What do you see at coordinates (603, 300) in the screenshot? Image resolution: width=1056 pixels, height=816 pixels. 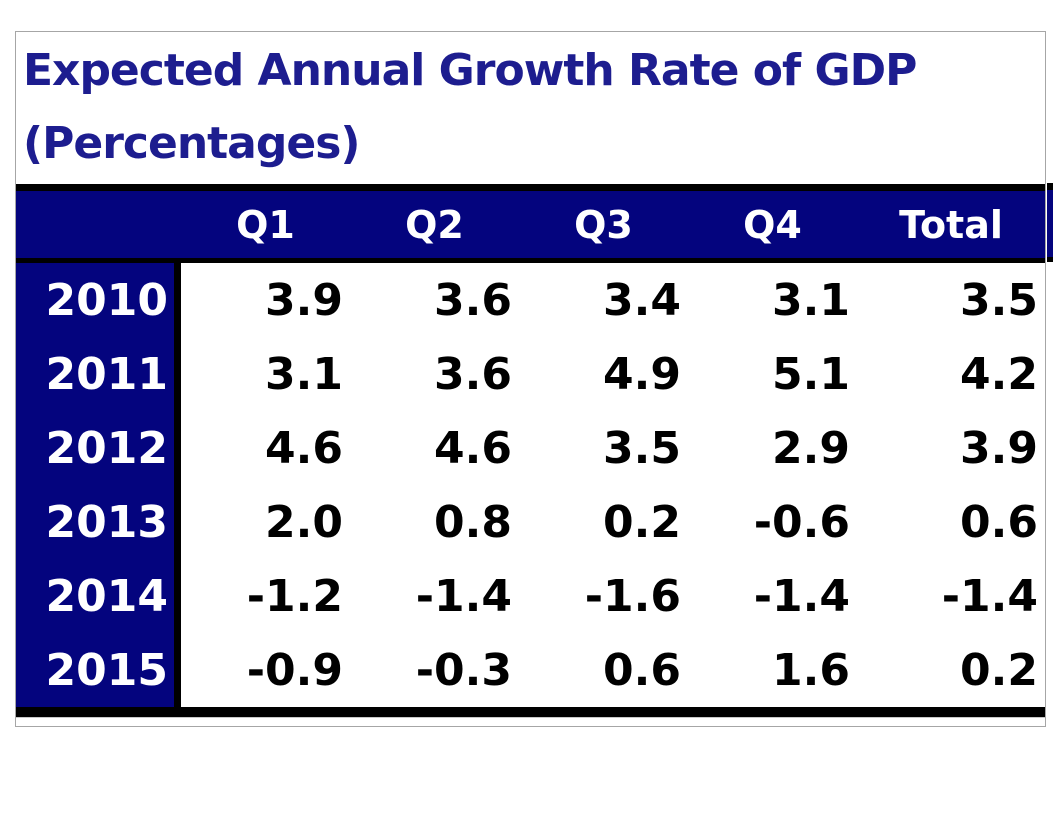 I see `cell-2010-q3: 3.4` at bounding box center [603, 300].